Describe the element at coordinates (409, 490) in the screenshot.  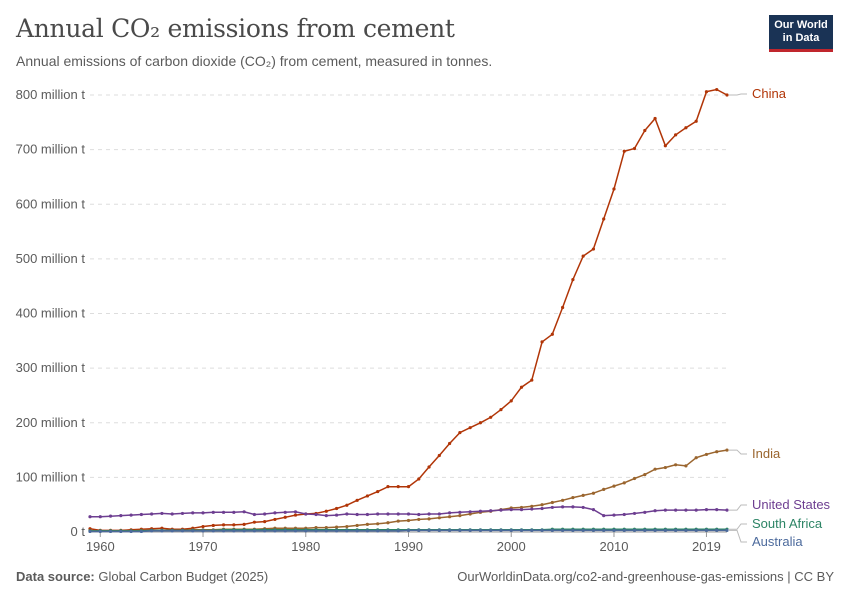
I see `series-line` at that location.